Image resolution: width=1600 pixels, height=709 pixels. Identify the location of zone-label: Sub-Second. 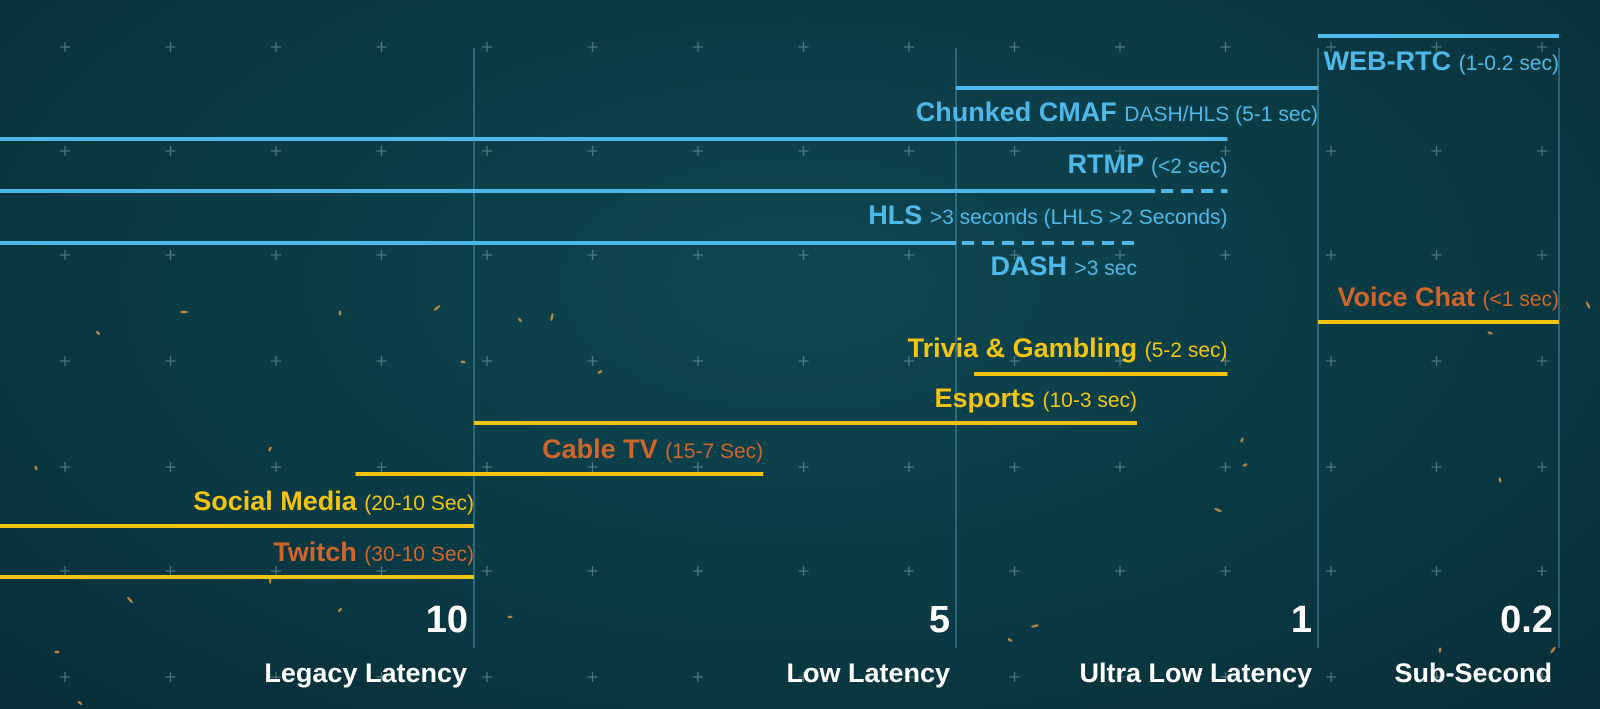
(1473, 673).